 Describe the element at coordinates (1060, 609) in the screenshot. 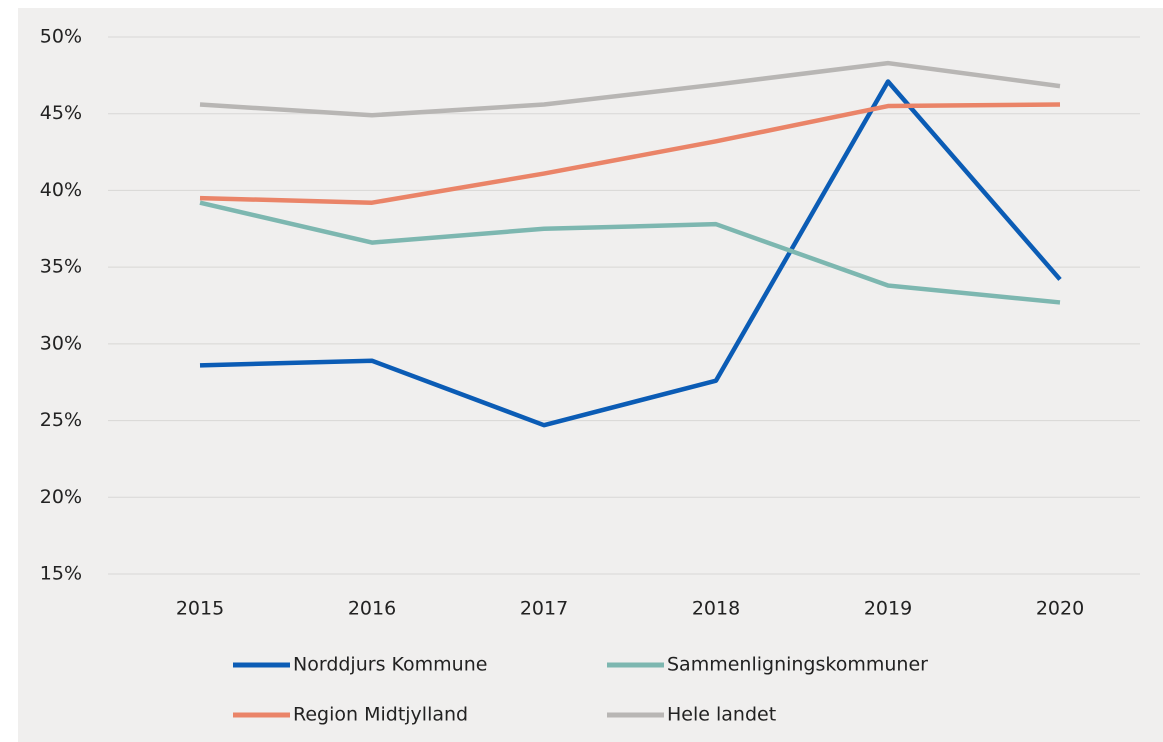

I see `x-tick-label: 2020` at that location.